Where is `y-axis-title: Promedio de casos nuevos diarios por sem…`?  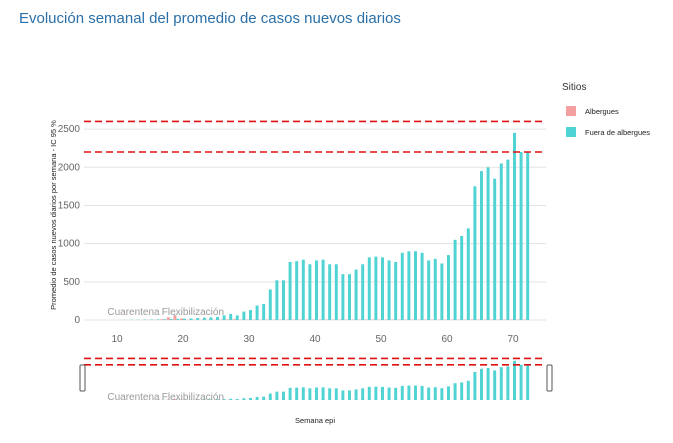 y-axis-title: Promedio de casos nuevos diarios por sem… is located at coordinates (53, 215).